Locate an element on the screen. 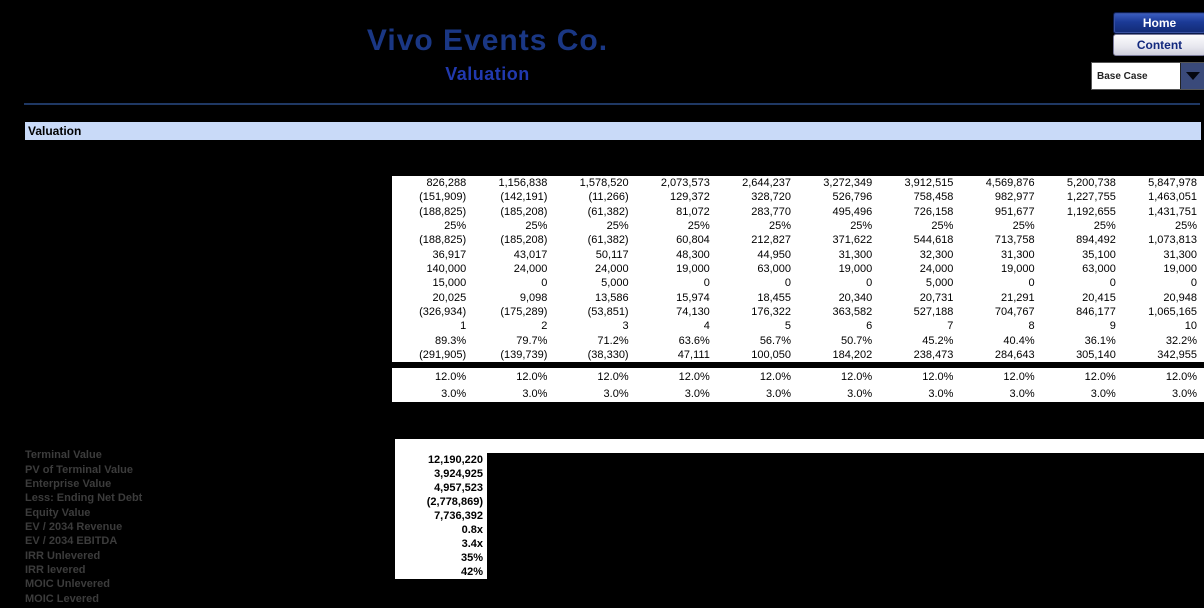  table-cell: 89.3% is located at coordinates (451, 340).